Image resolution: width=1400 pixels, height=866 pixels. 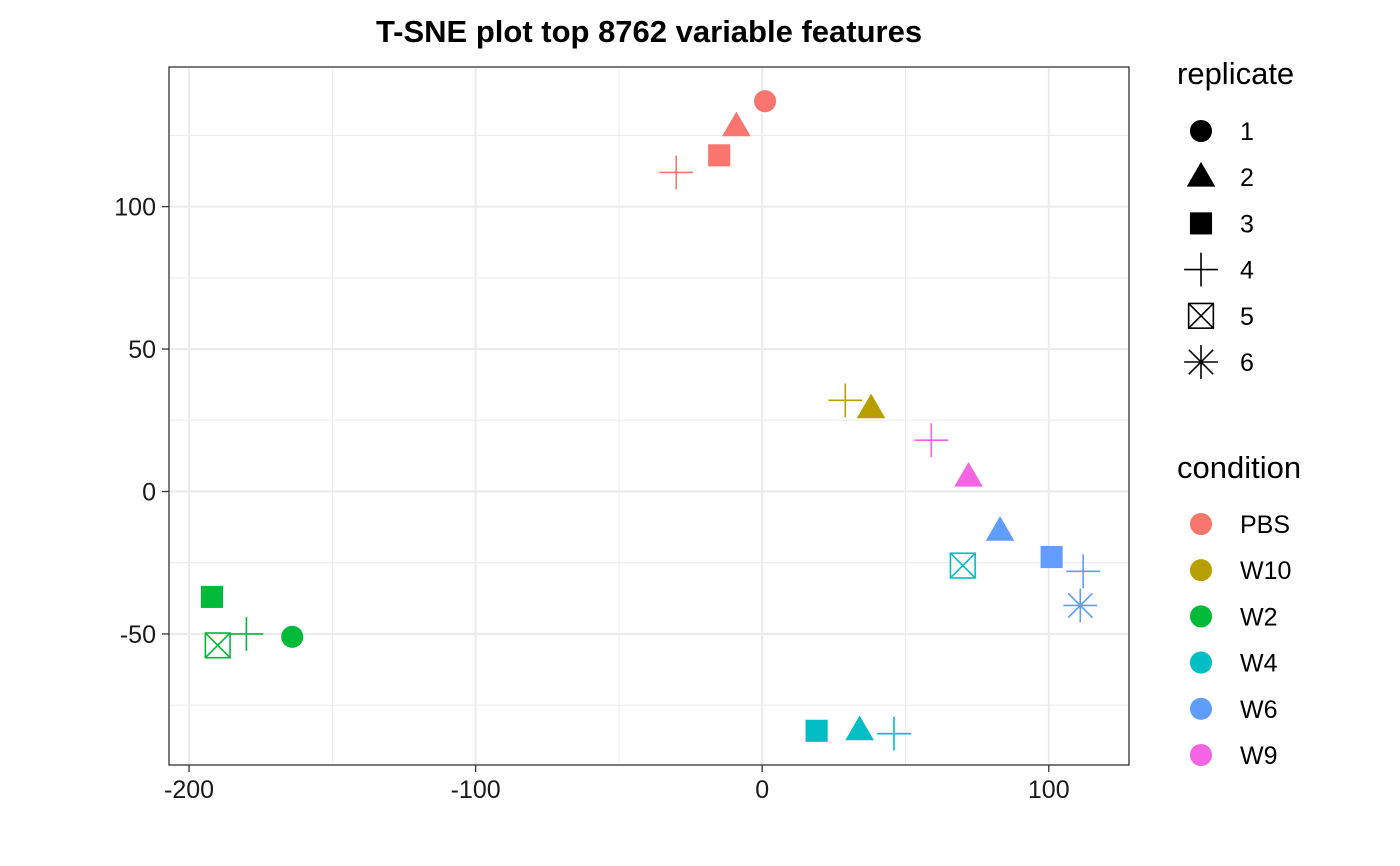 What do you see at coordinates (649, 31) in the screenshot?
I see `chart-title: T-SNE plot top 8762 variable features` at bounding box center [649, 31].